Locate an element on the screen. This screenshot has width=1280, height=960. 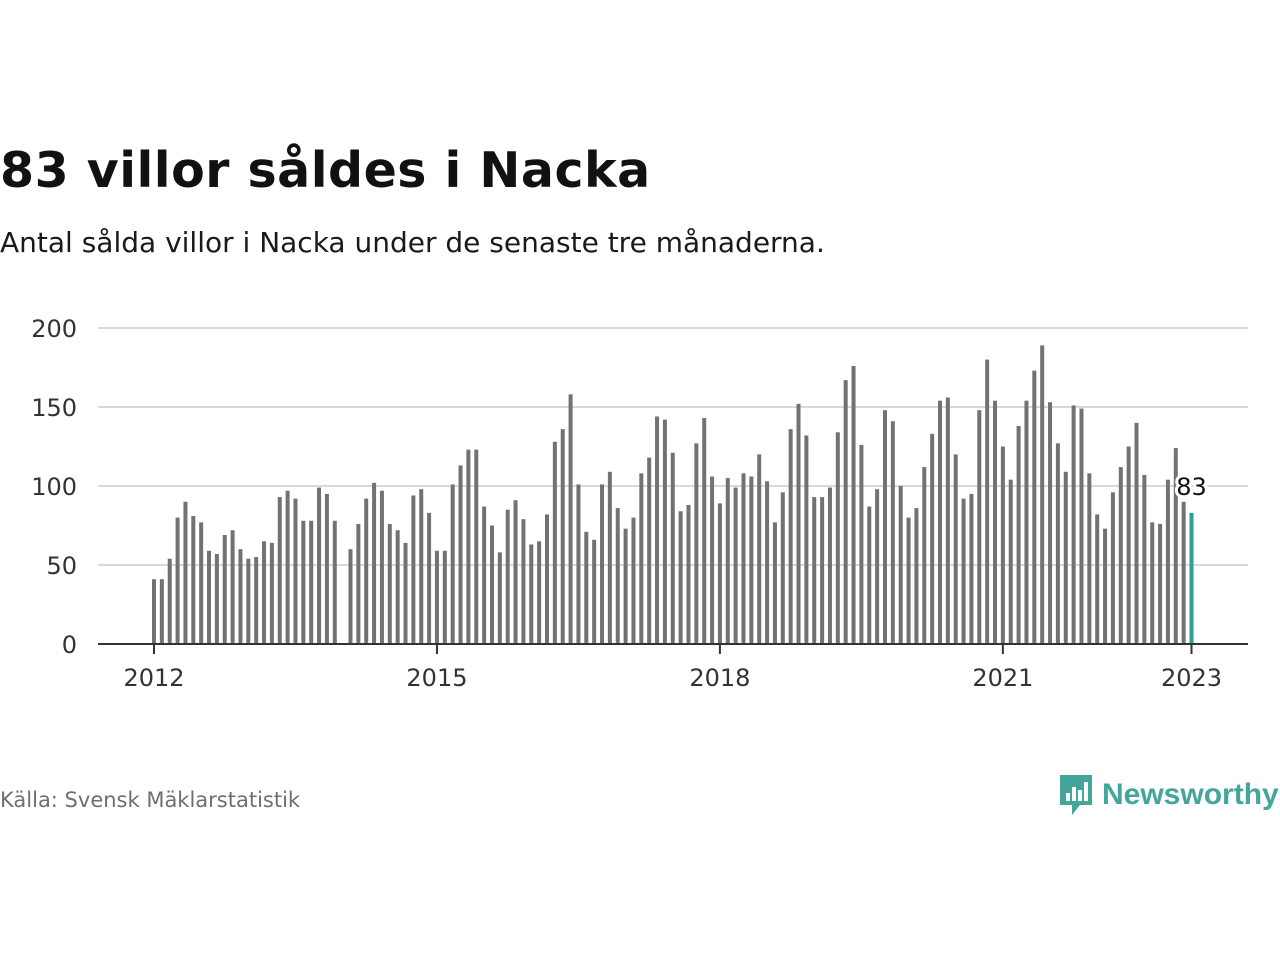
brand-name: Newsworthy is located at coordinates (1190, 794).